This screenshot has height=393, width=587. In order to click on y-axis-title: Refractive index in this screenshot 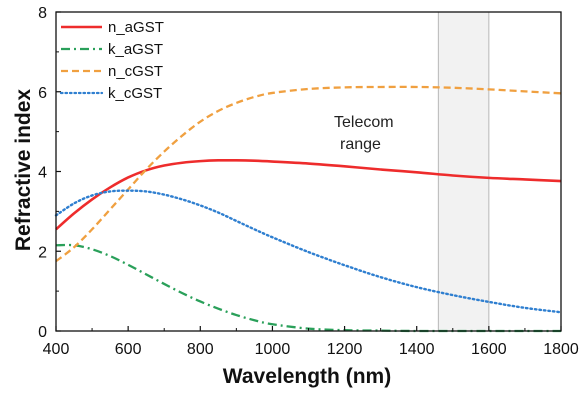, I will do `click(23, 170)`.